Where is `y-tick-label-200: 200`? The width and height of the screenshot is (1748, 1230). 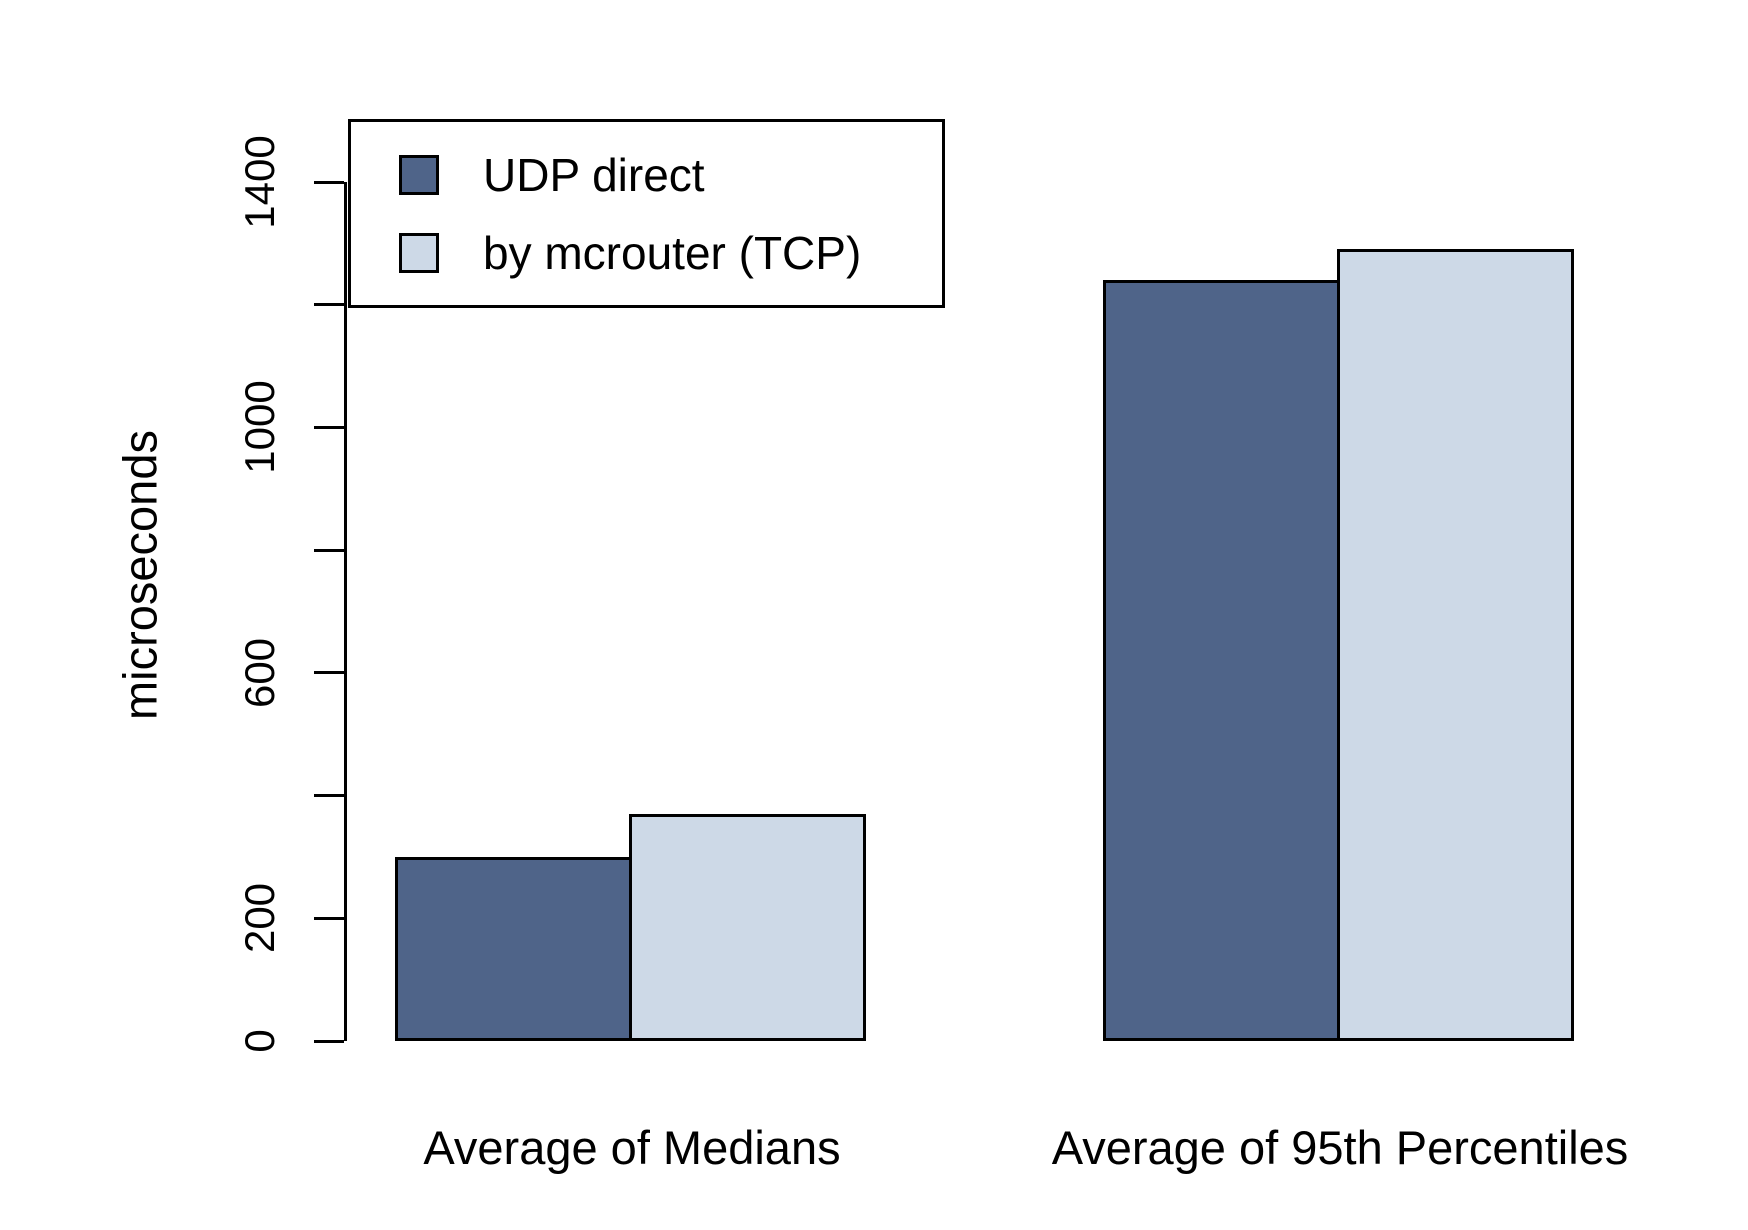
y-tick-label-200: 200 is located at coordinates (259, 918).